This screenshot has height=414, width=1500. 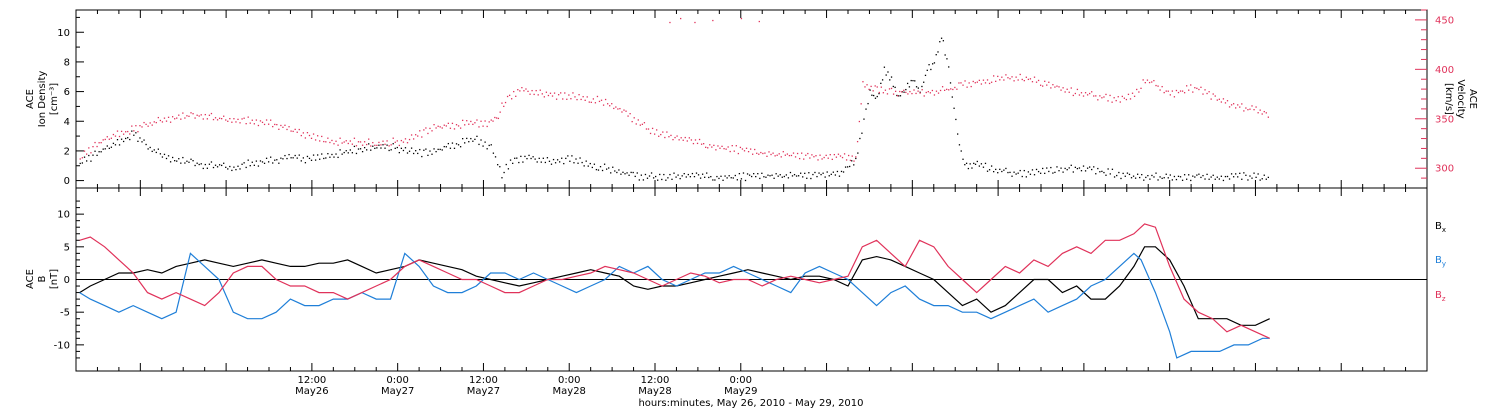 I want to click on top-left-tick-label: 4, so click(x=67, y=122).